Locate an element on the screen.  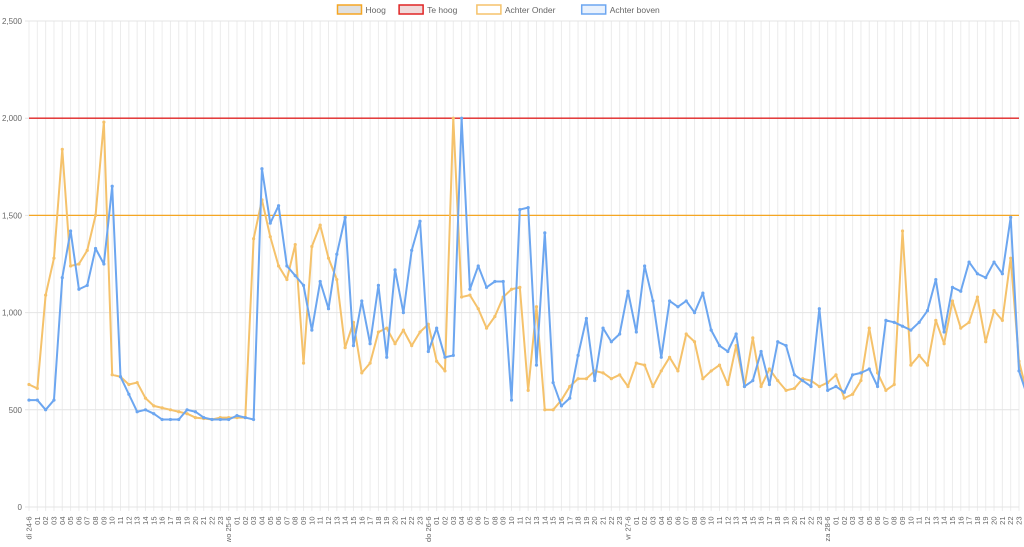
x-tick-label: 02 is located at coordinates (245, 521).